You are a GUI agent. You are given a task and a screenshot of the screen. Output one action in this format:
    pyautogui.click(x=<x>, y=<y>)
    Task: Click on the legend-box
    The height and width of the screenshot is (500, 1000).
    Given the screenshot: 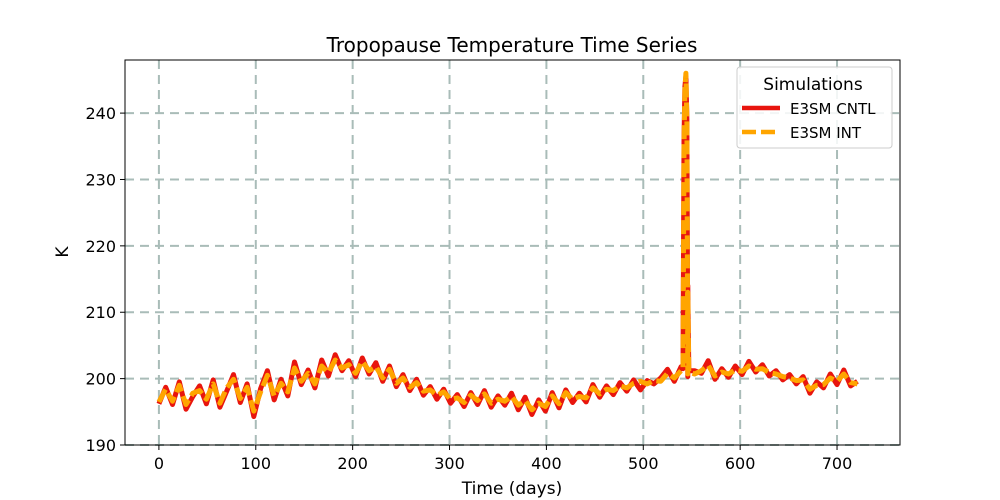 What is the action you would take?
    pyautogui.click(x=814, y=107)
    